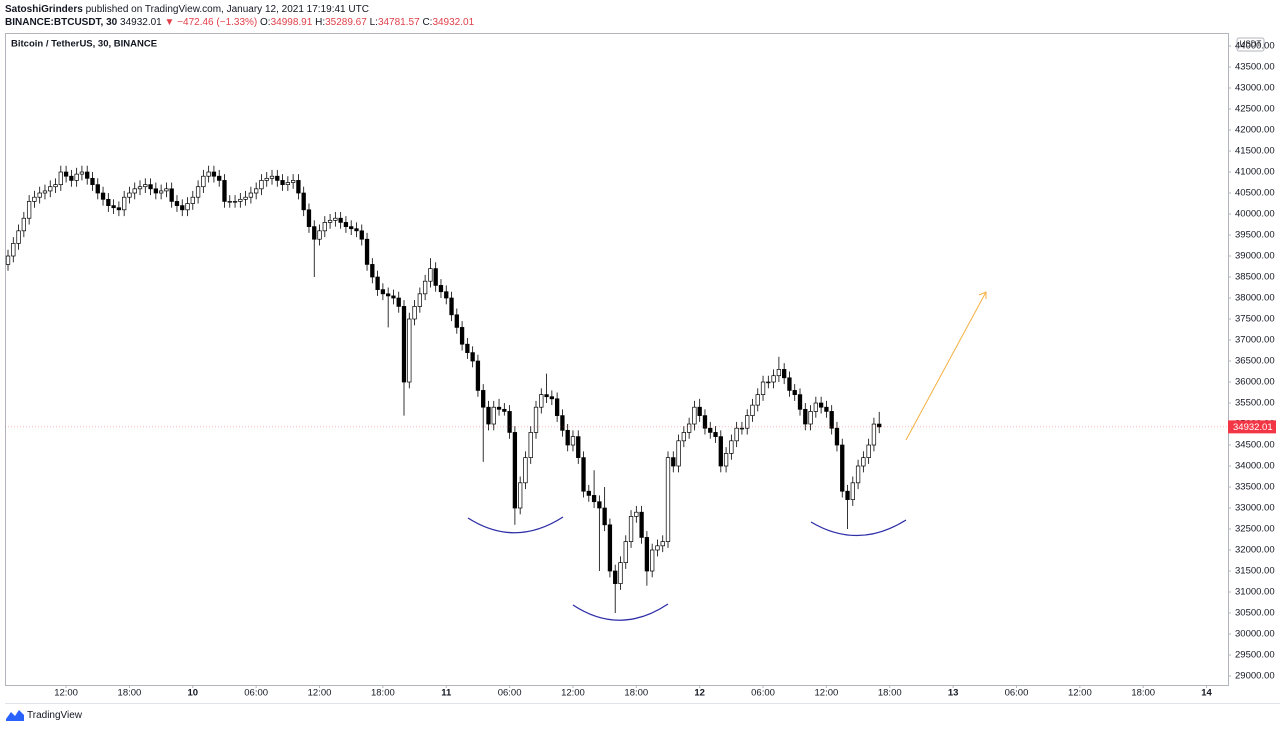 The width and height of the screenshot is (1280, 729). What do you see at coordinates (211, 22) in the screenshot?
I see `change: ▼ −472.46 (−1.33%)` at bounding box center [211, 22].